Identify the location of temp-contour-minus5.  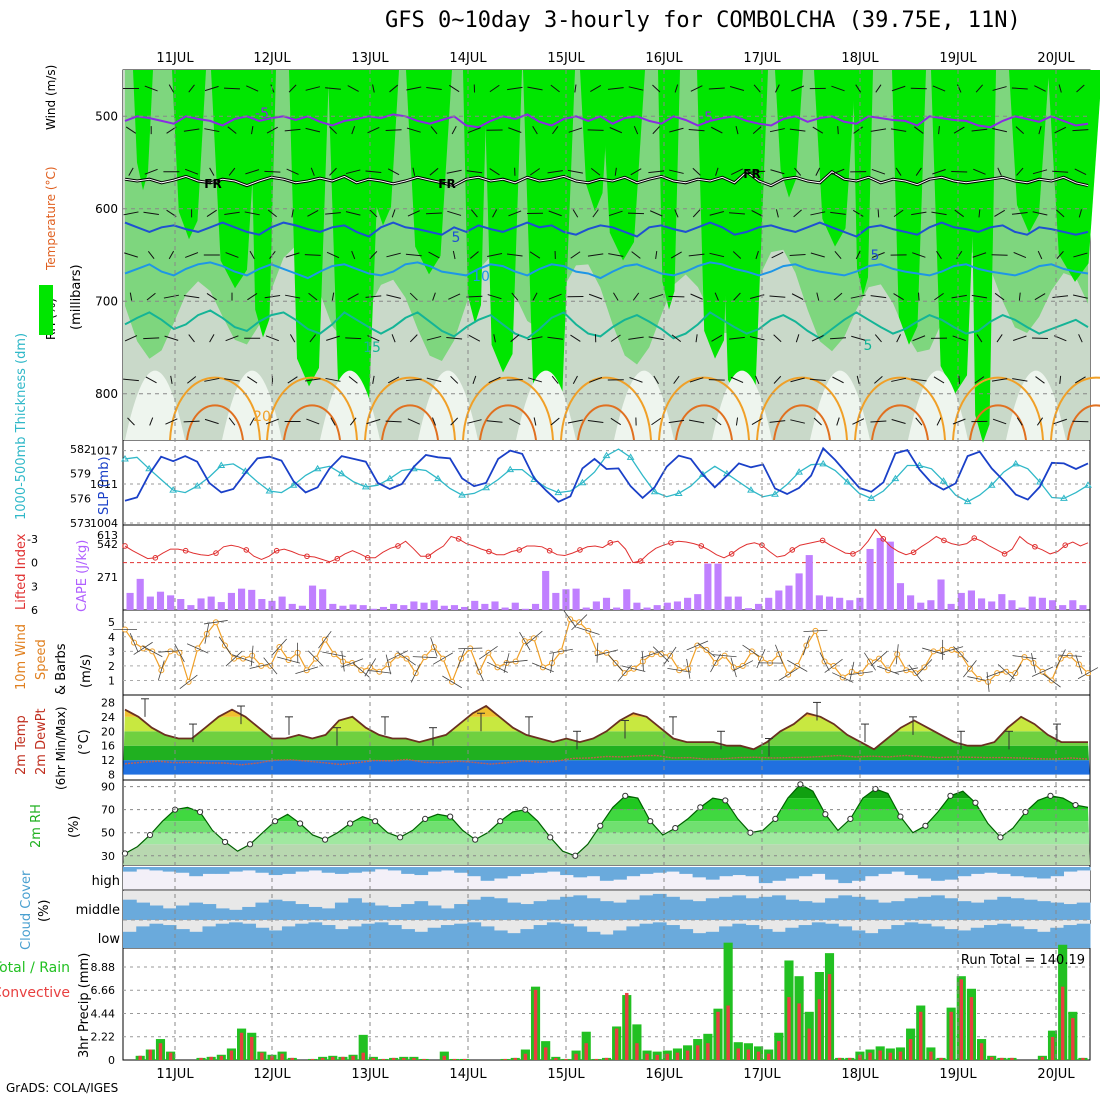
(606, 121).